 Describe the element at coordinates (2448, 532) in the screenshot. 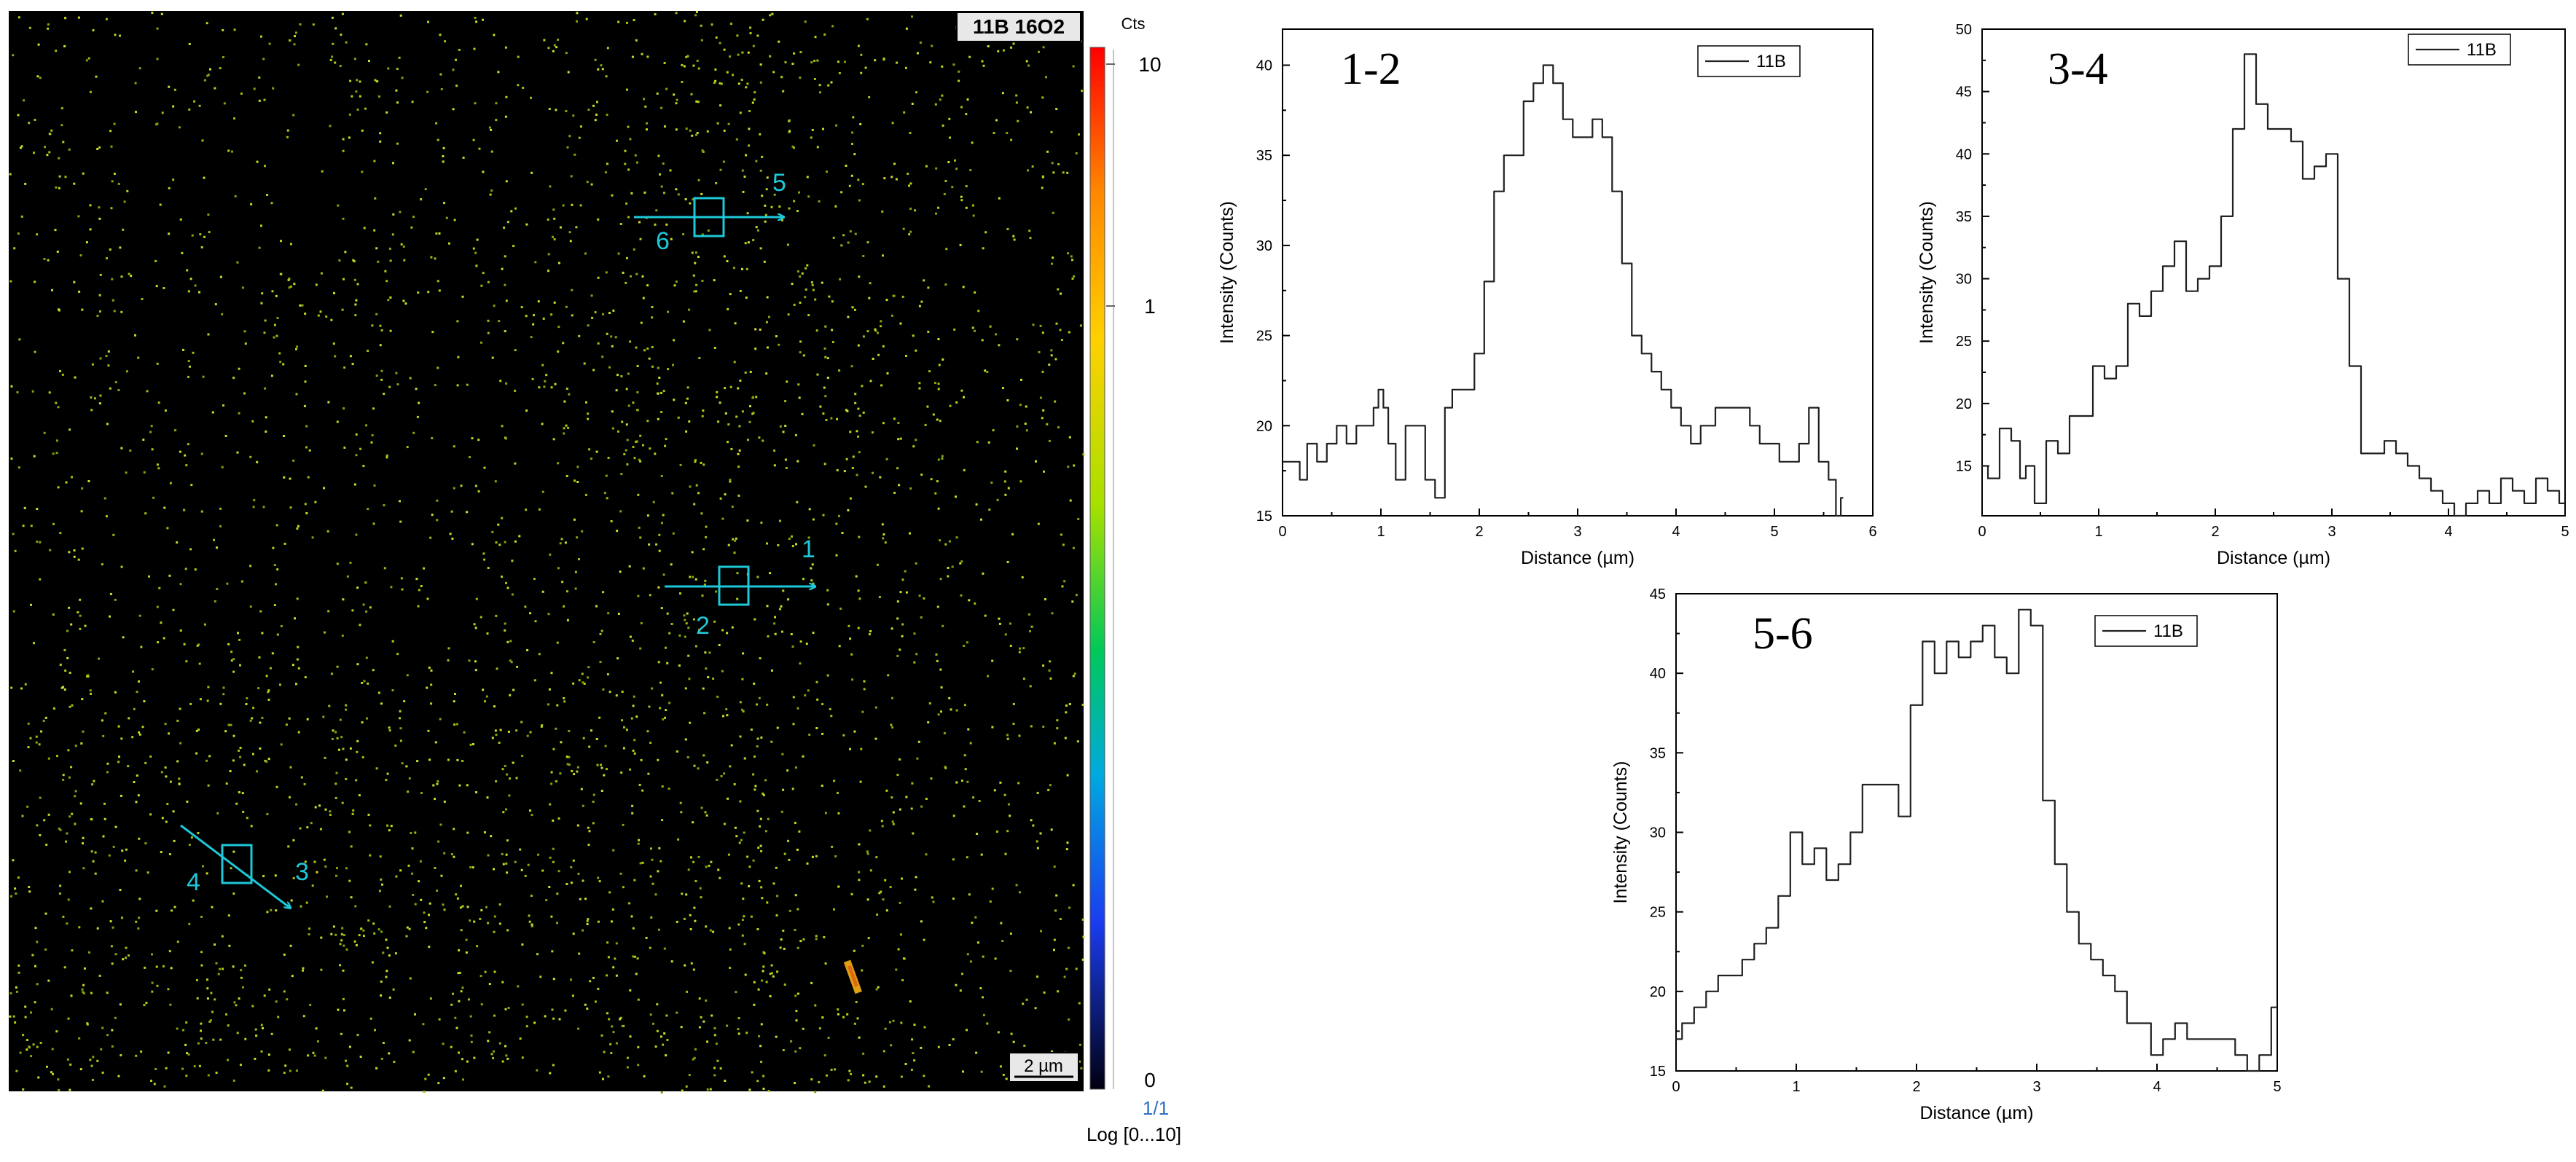

I see `x-tick-label: 4` at that location.